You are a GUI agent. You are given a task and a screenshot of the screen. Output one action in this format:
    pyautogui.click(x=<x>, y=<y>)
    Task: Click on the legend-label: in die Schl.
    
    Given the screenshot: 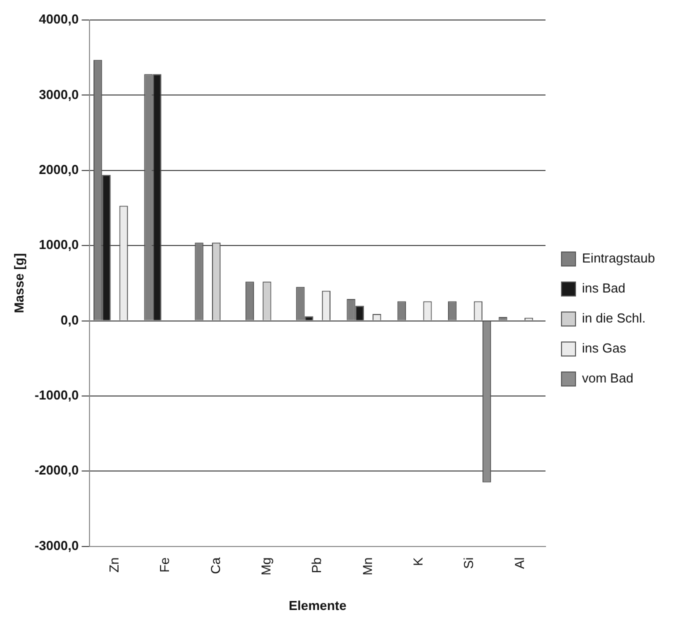 What is the action you would take?
    pyautogui.click(x=614, y=318)
    